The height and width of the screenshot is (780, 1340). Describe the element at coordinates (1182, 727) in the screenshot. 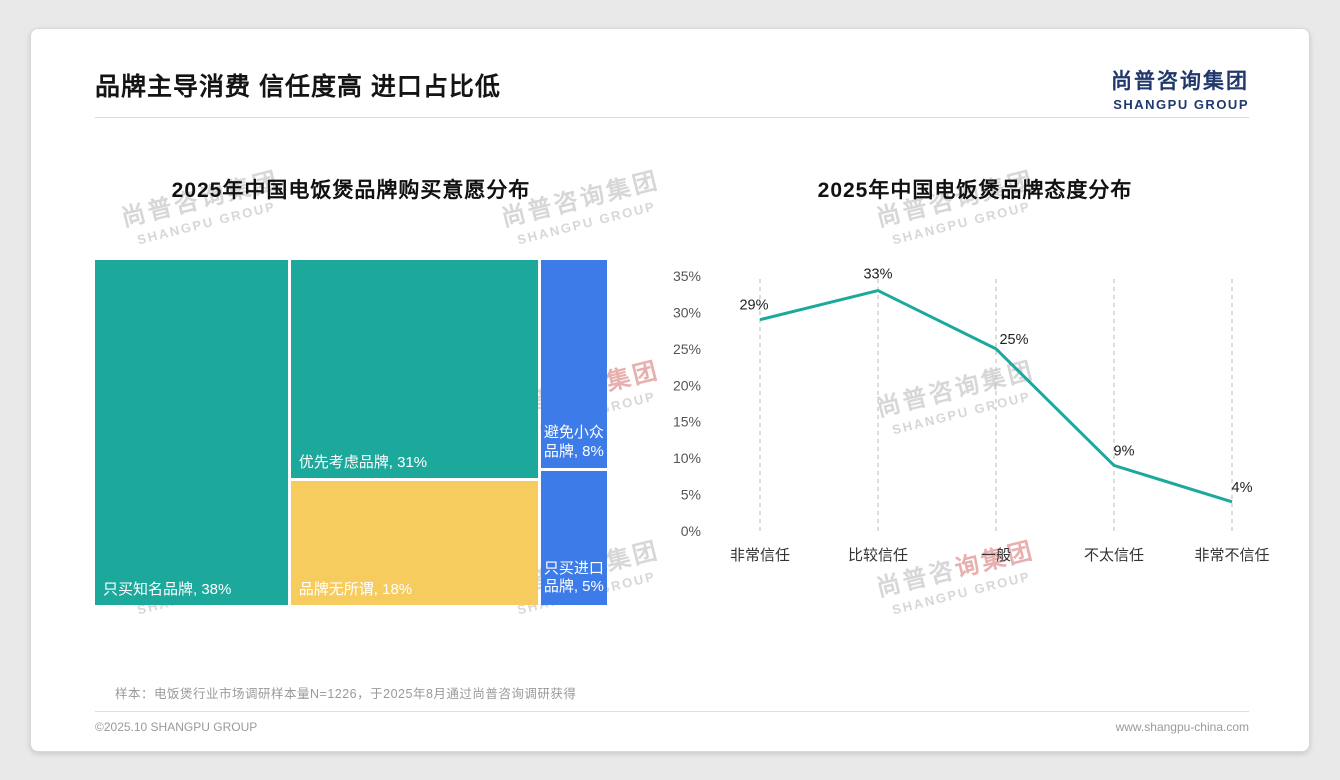

I see `website-text: www.shangpu-china.com` at that location.